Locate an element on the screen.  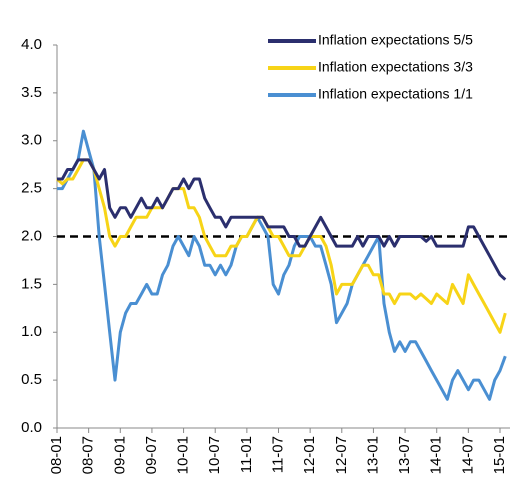
x-tick-label: 09-01 is located at coordinates (119, 455).